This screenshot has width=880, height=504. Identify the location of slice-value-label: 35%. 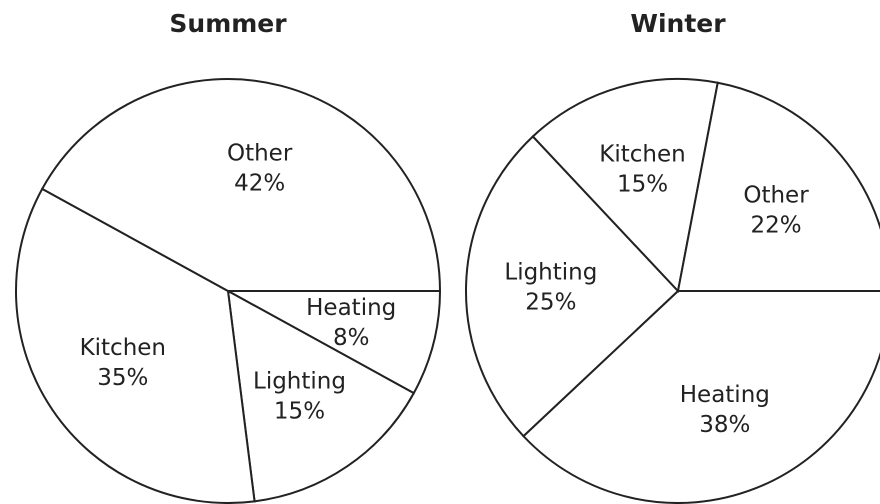
(122, 378).